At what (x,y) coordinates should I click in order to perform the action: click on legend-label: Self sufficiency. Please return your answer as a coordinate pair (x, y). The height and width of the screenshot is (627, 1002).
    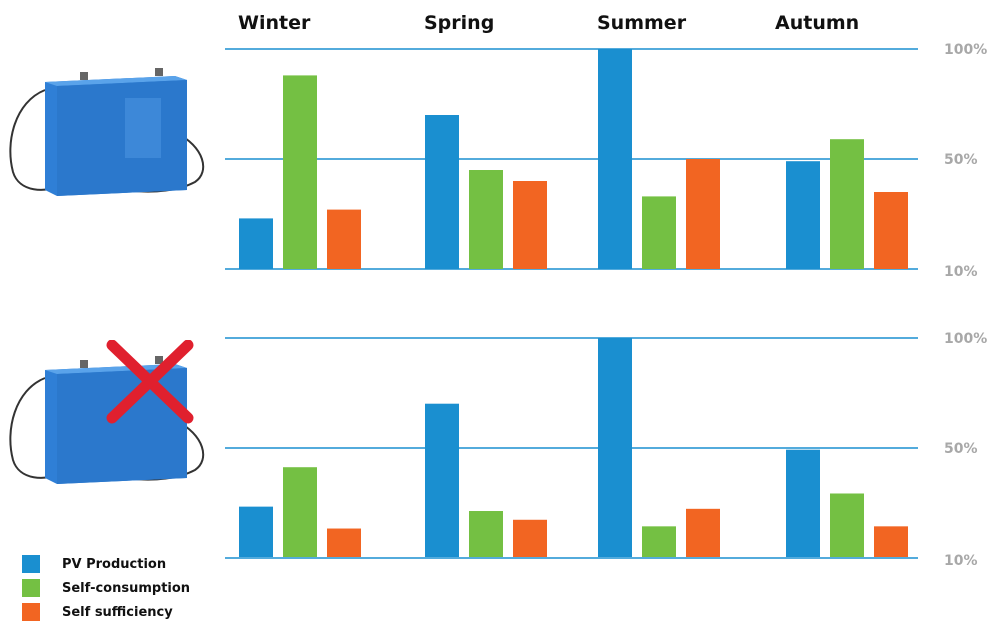
    Looking at the image, I should click on (117, 612).